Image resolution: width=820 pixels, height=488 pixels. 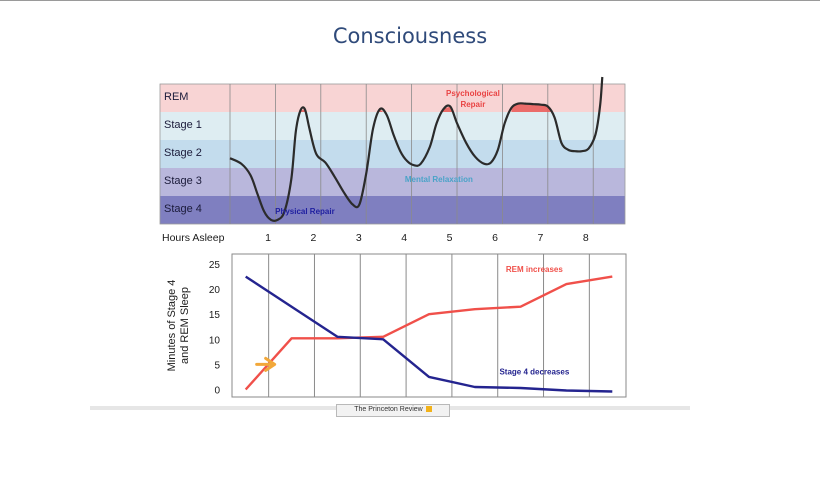 I want to click on x-tick-label: 8, so click(x=586, y=238).